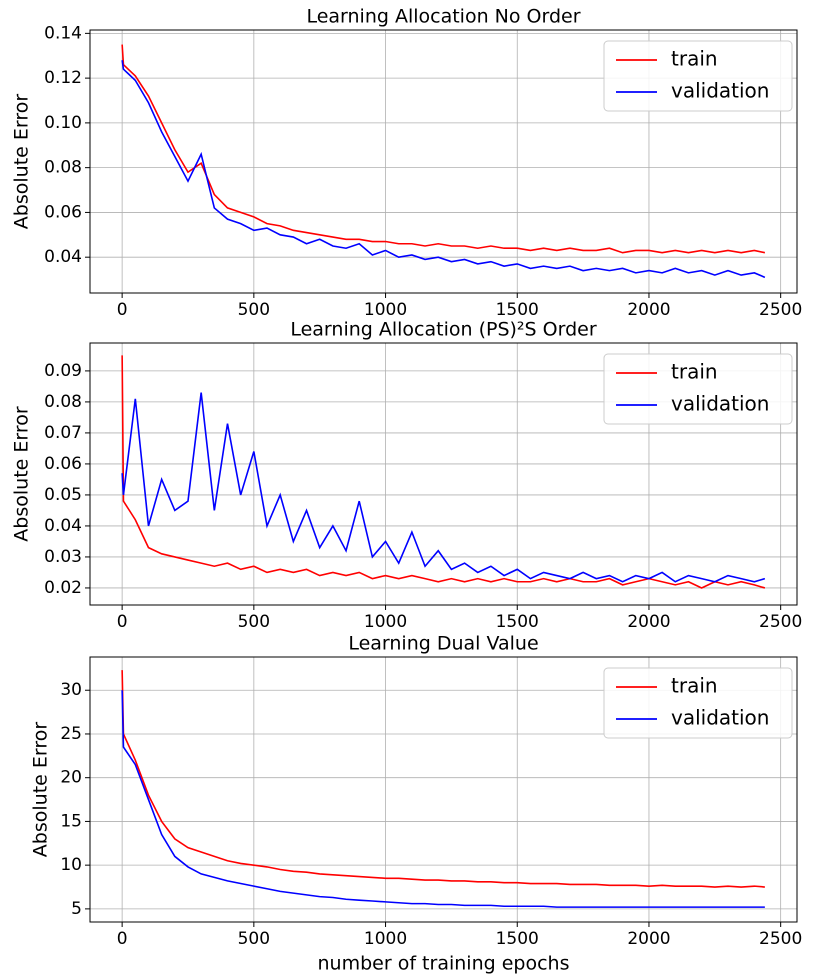  I want to click on y-tick-label: 0.02, so click(63, 588).